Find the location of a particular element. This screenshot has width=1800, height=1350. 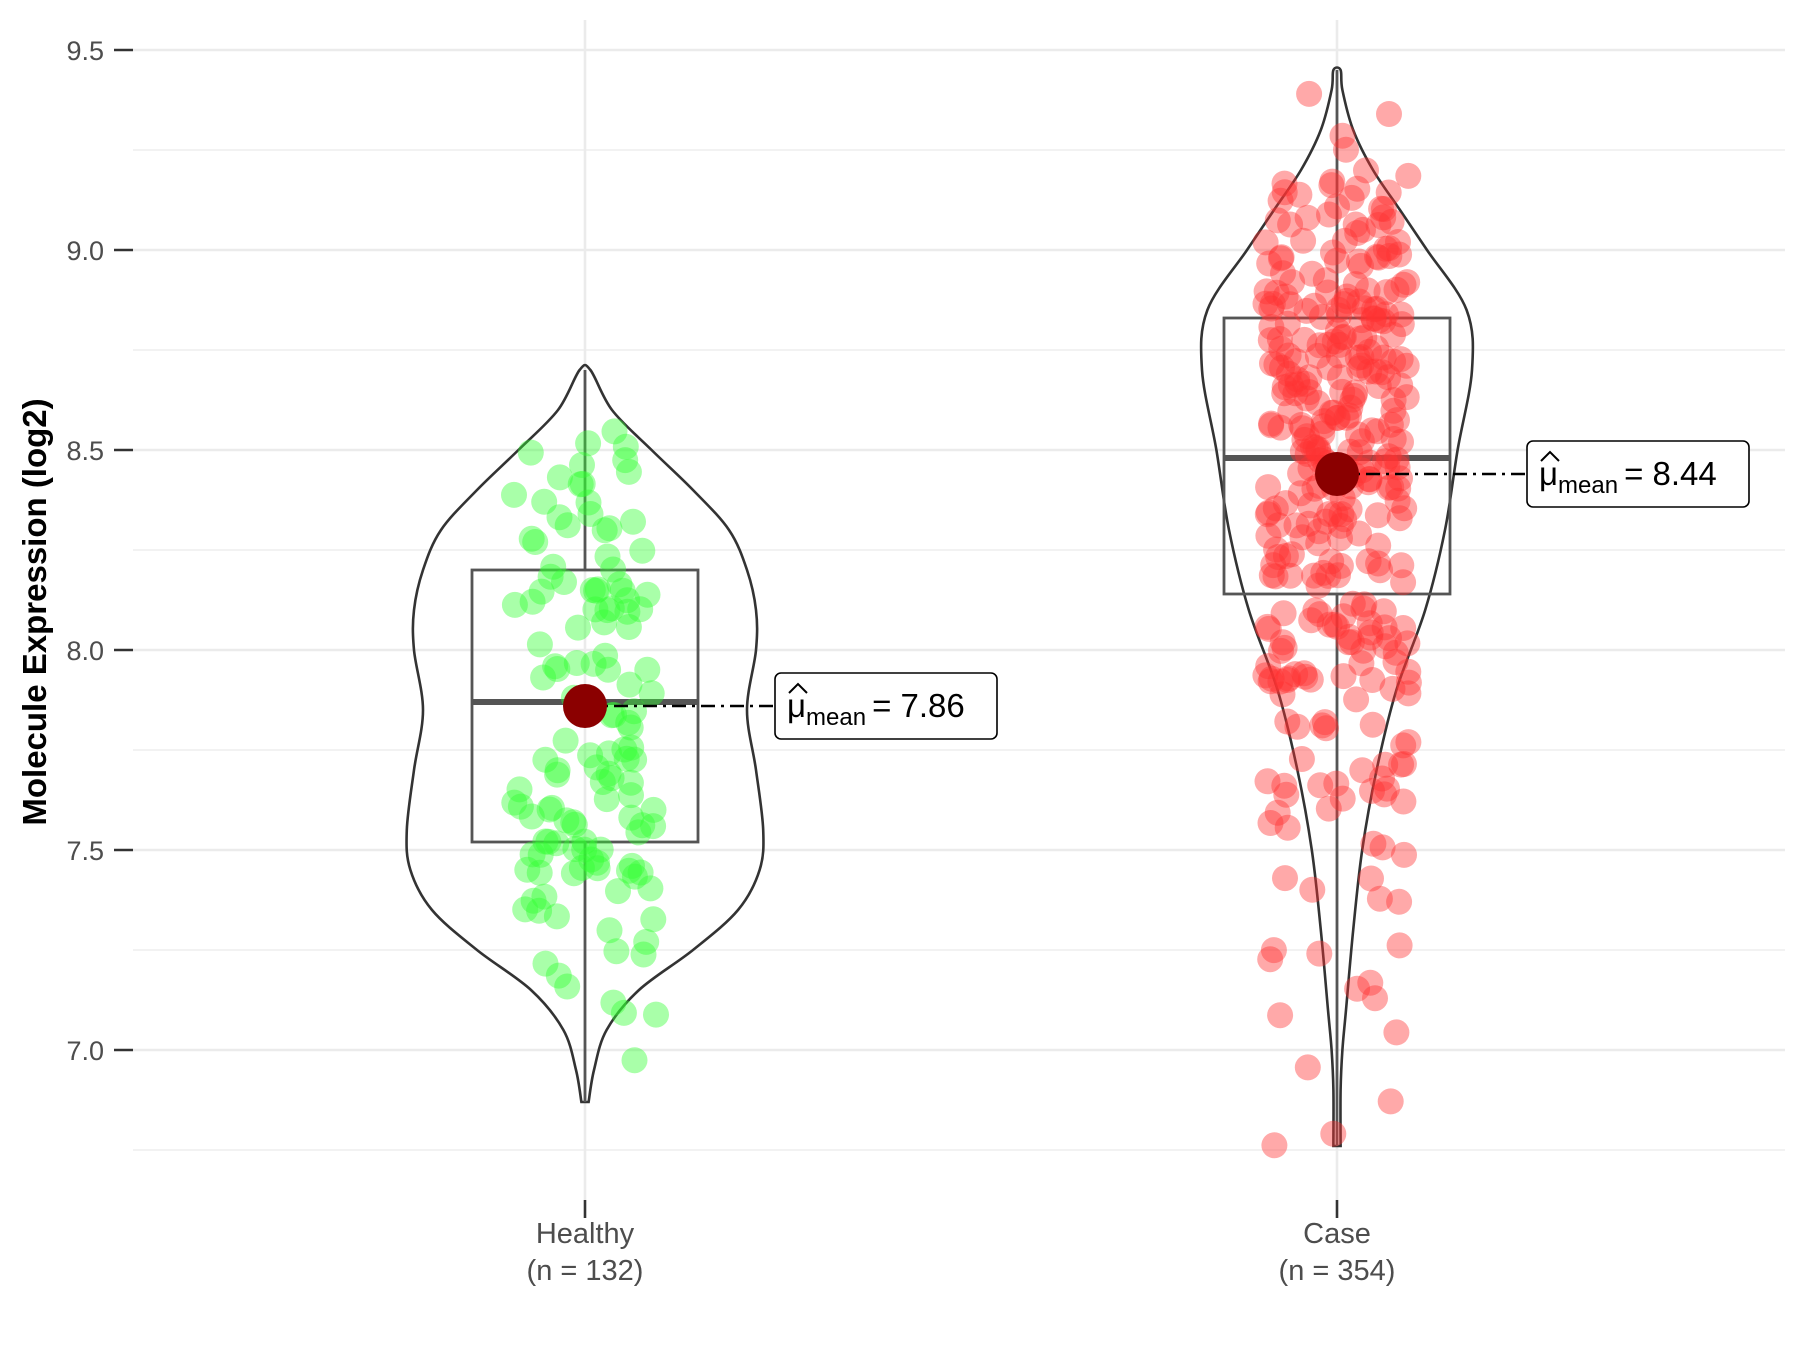

y-tick-label: 7.0 is located at coordinates (85, 1051).